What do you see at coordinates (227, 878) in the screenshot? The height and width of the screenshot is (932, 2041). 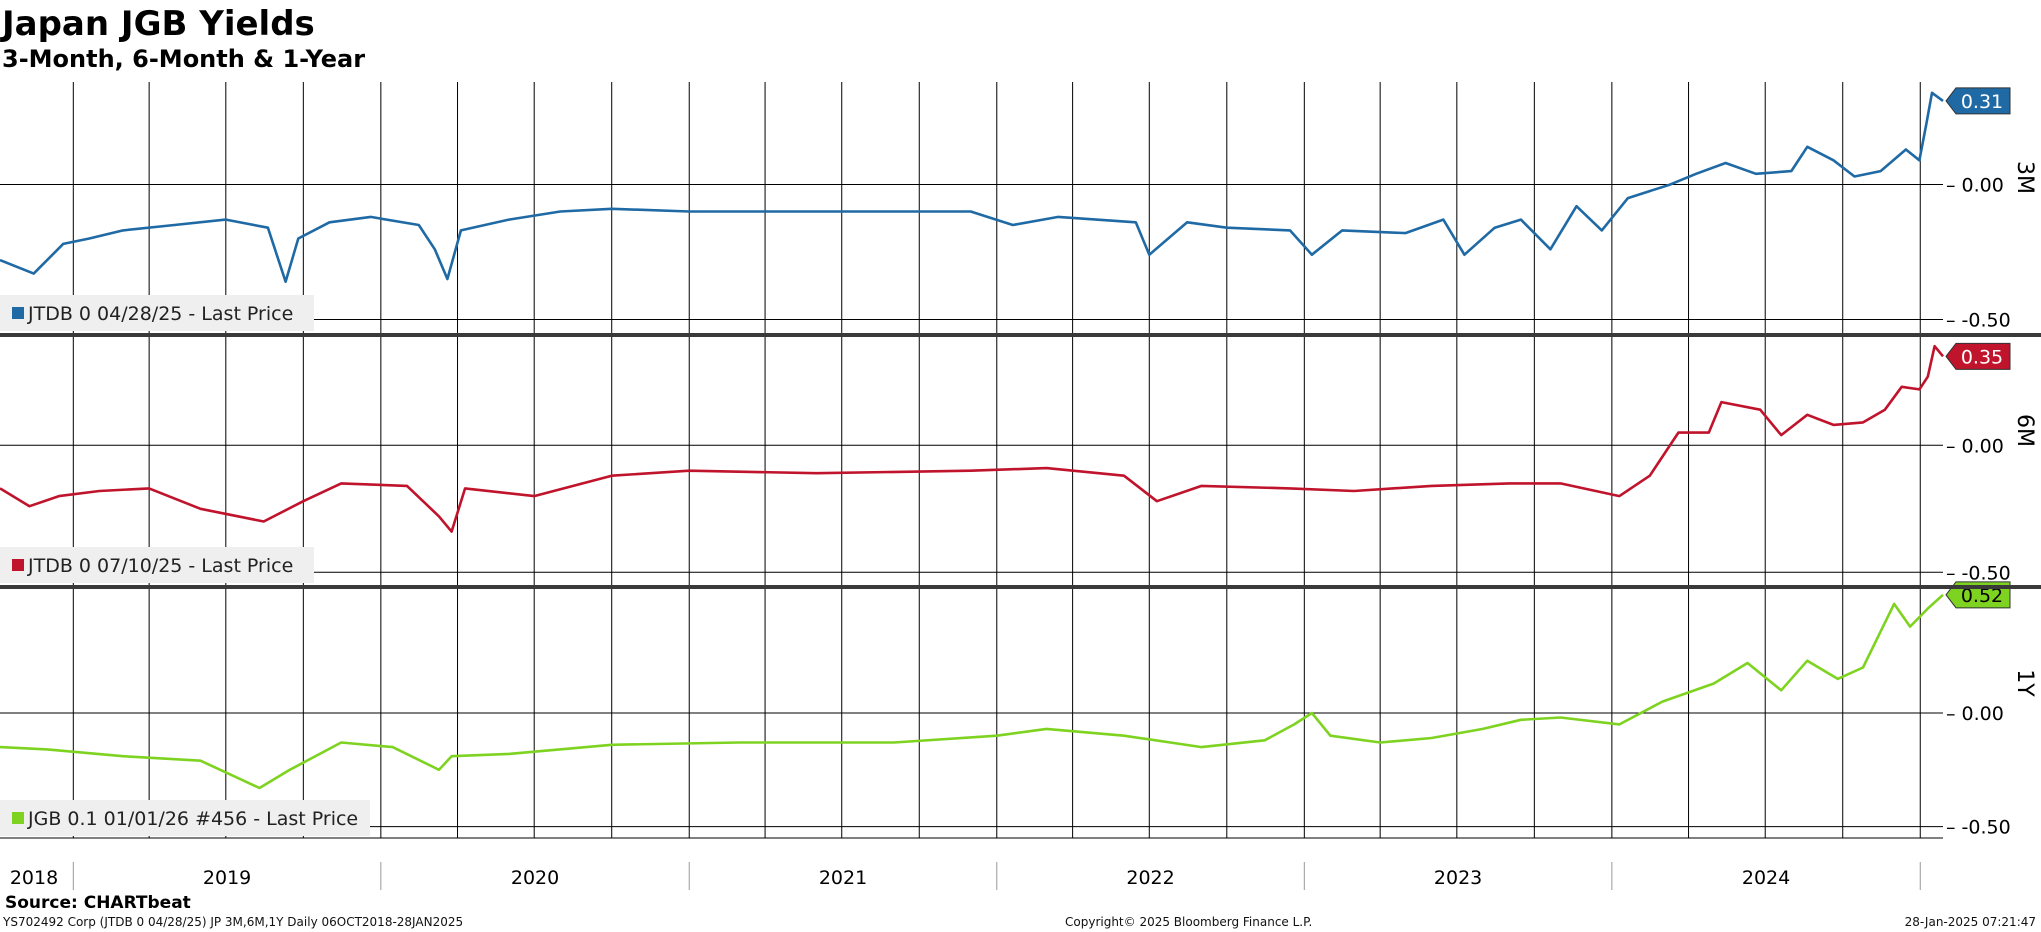 I see `x-tick-label: 2019` at bounding box center [227, 878].